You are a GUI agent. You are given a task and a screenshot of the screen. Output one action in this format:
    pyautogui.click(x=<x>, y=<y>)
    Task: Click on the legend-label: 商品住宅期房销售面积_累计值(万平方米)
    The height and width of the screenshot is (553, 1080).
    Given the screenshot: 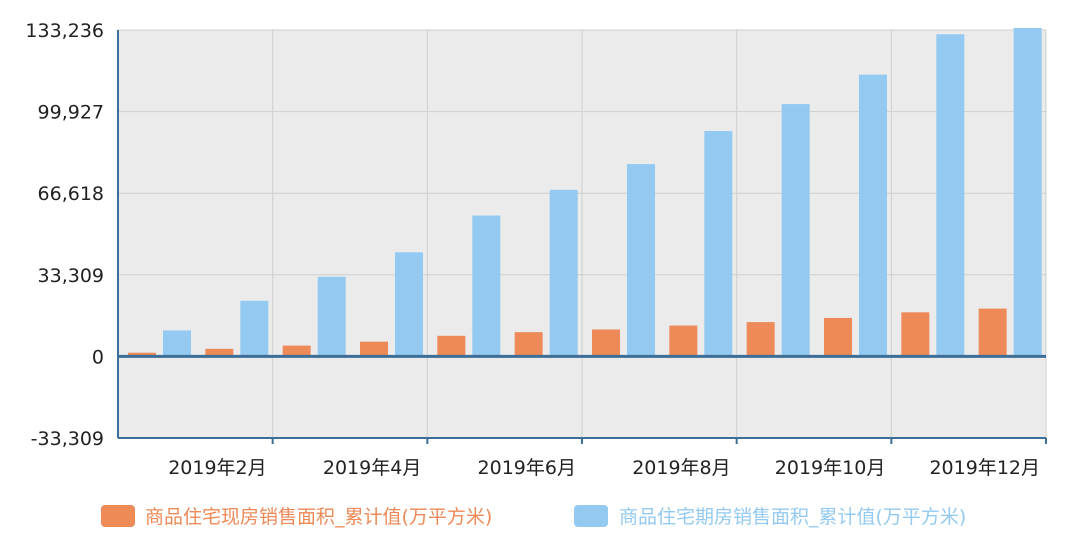 What is the action you would take?
    pyautogui.click(x=792, y=517)
    